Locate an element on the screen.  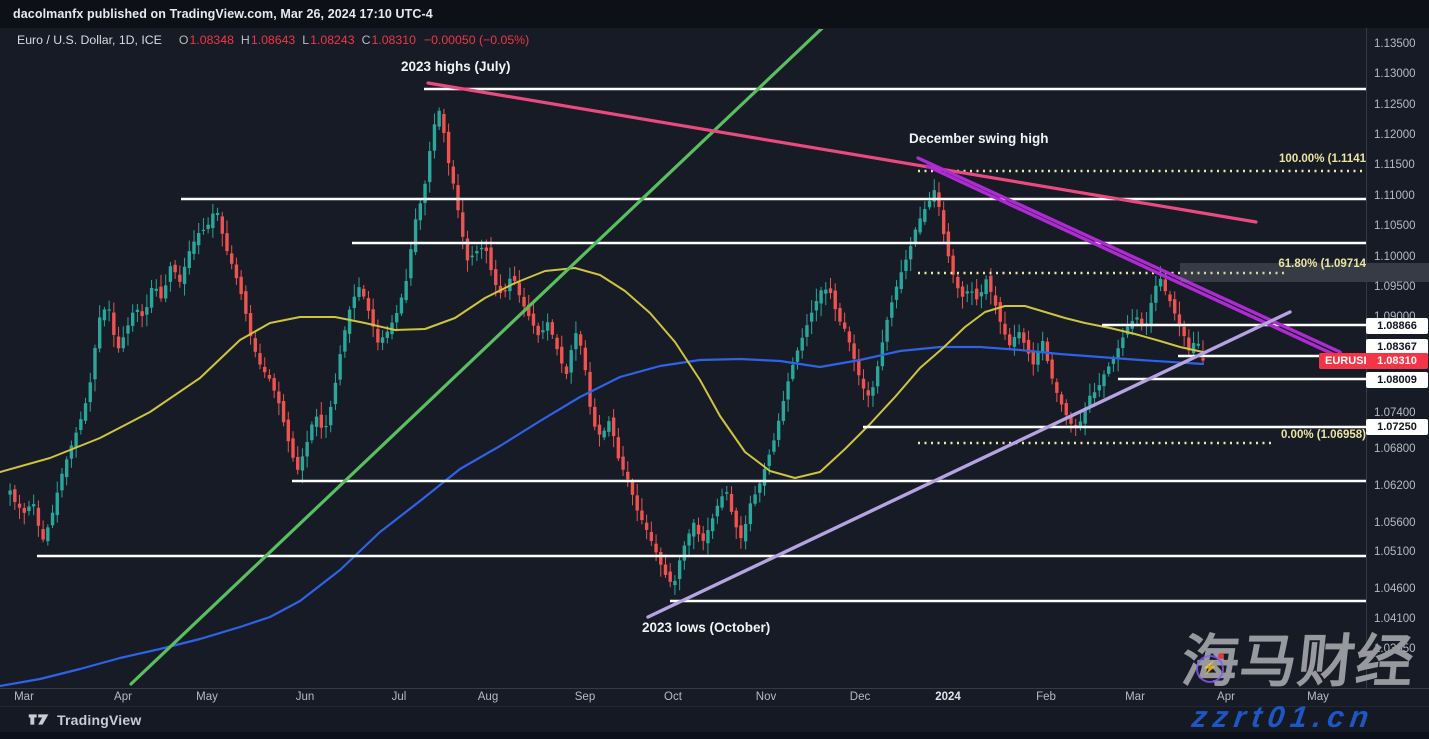
time-axis-separator is located at coordinates (714, 688).